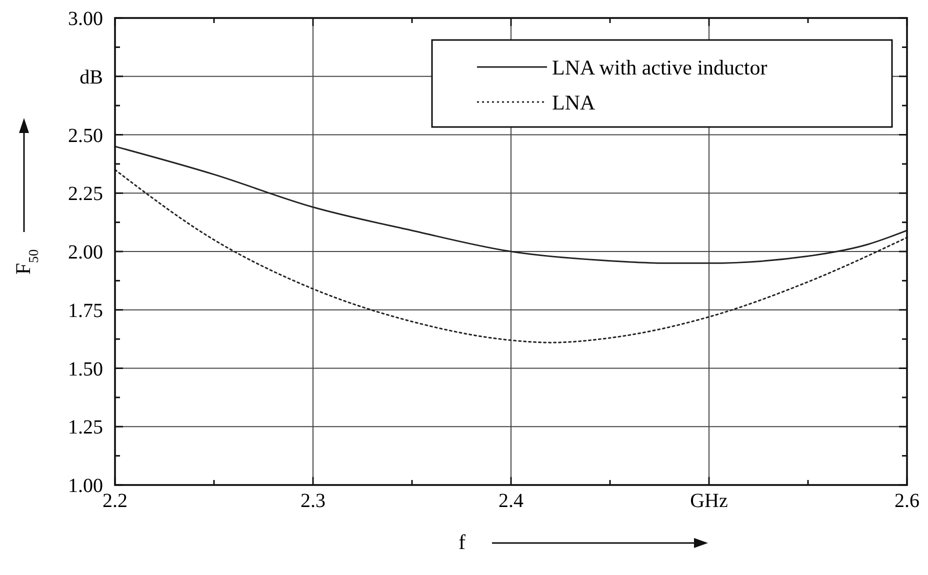 Image resolution: width=928 pixels, height=575 pixels. Describe the element at coordinates (85, 135) in the screenshot. I see `y-tick-label: 2.50` at that location.